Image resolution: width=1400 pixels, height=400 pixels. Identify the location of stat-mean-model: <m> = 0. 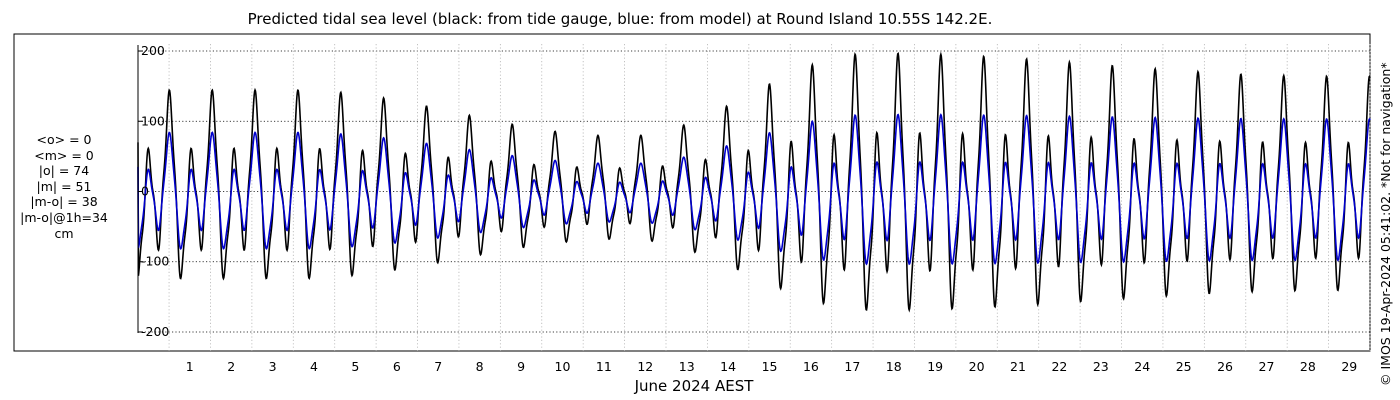
(64, 155).